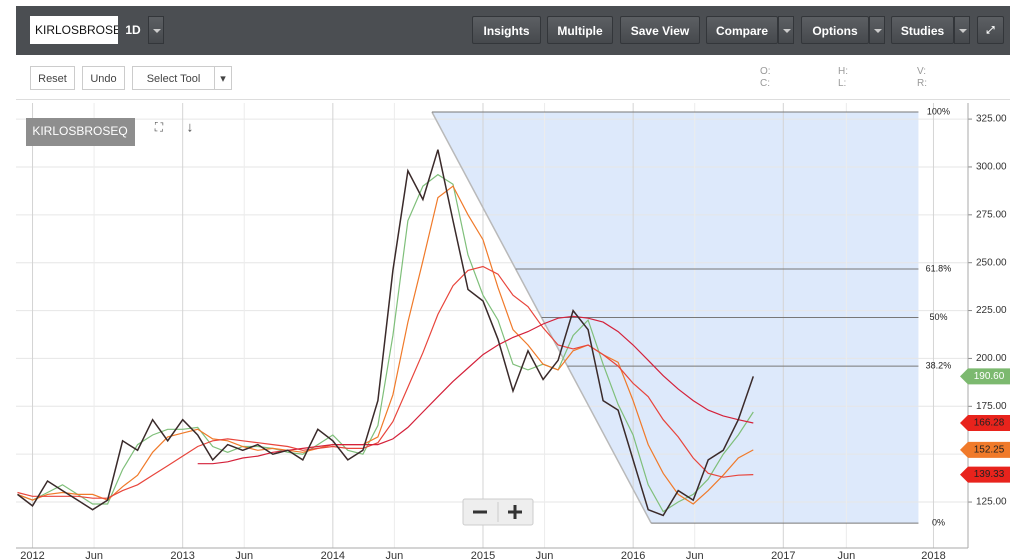 This screenshot has width=1026, height=560. Describe the element at coordinates (989, 474) in the screenshot. I see `last-value-label: 139.33` at that location.